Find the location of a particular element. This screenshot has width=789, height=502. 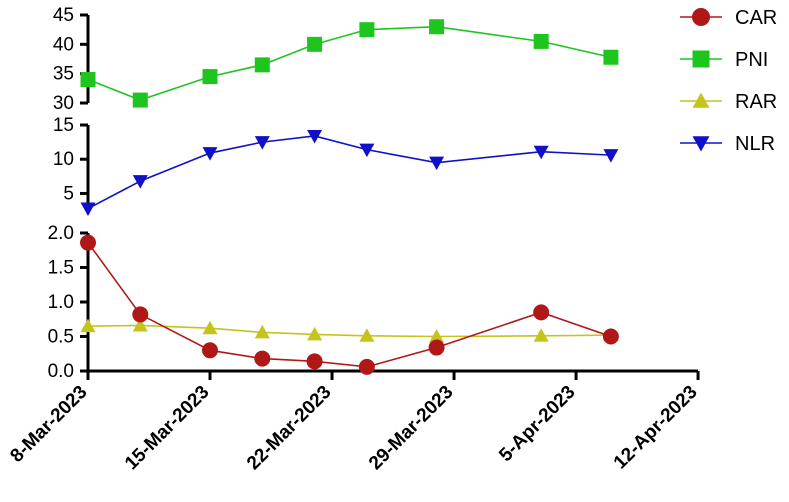

legend-item-nlr: NLR is located at coordinates (727, 144).